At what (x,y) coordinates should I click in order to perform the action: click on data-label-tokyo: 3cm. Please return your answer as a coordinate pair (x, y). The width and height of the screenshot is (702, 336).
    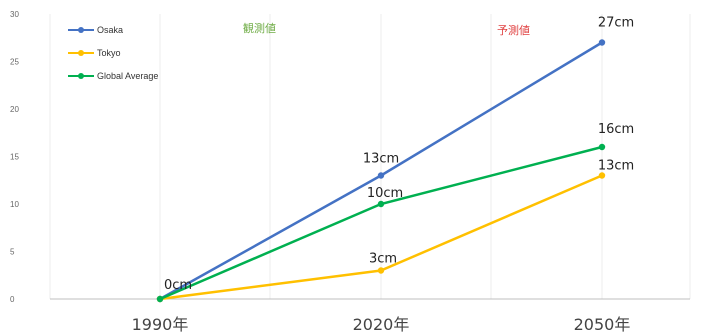
    Looking at the image, I should click on (383, 259).